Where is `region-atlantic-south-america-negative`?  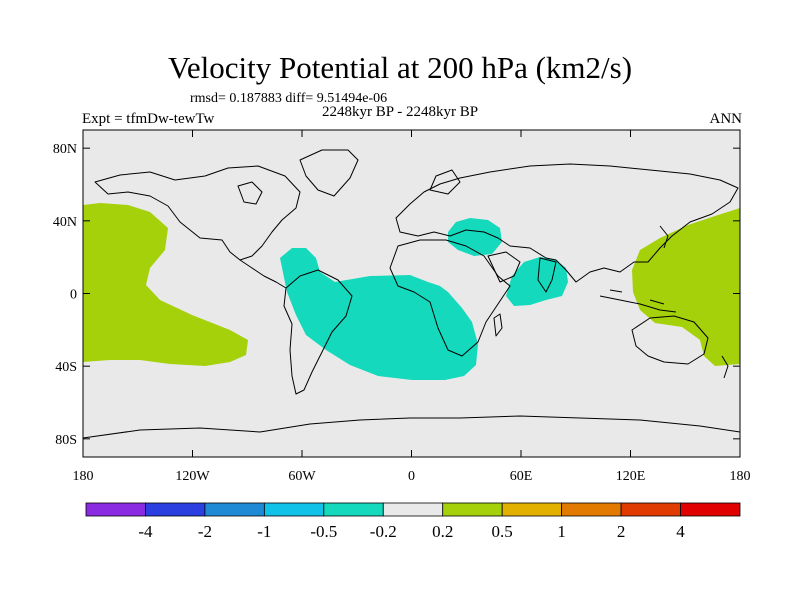
region-atlantic-south-america-negative is located at coordinates (379, 314).